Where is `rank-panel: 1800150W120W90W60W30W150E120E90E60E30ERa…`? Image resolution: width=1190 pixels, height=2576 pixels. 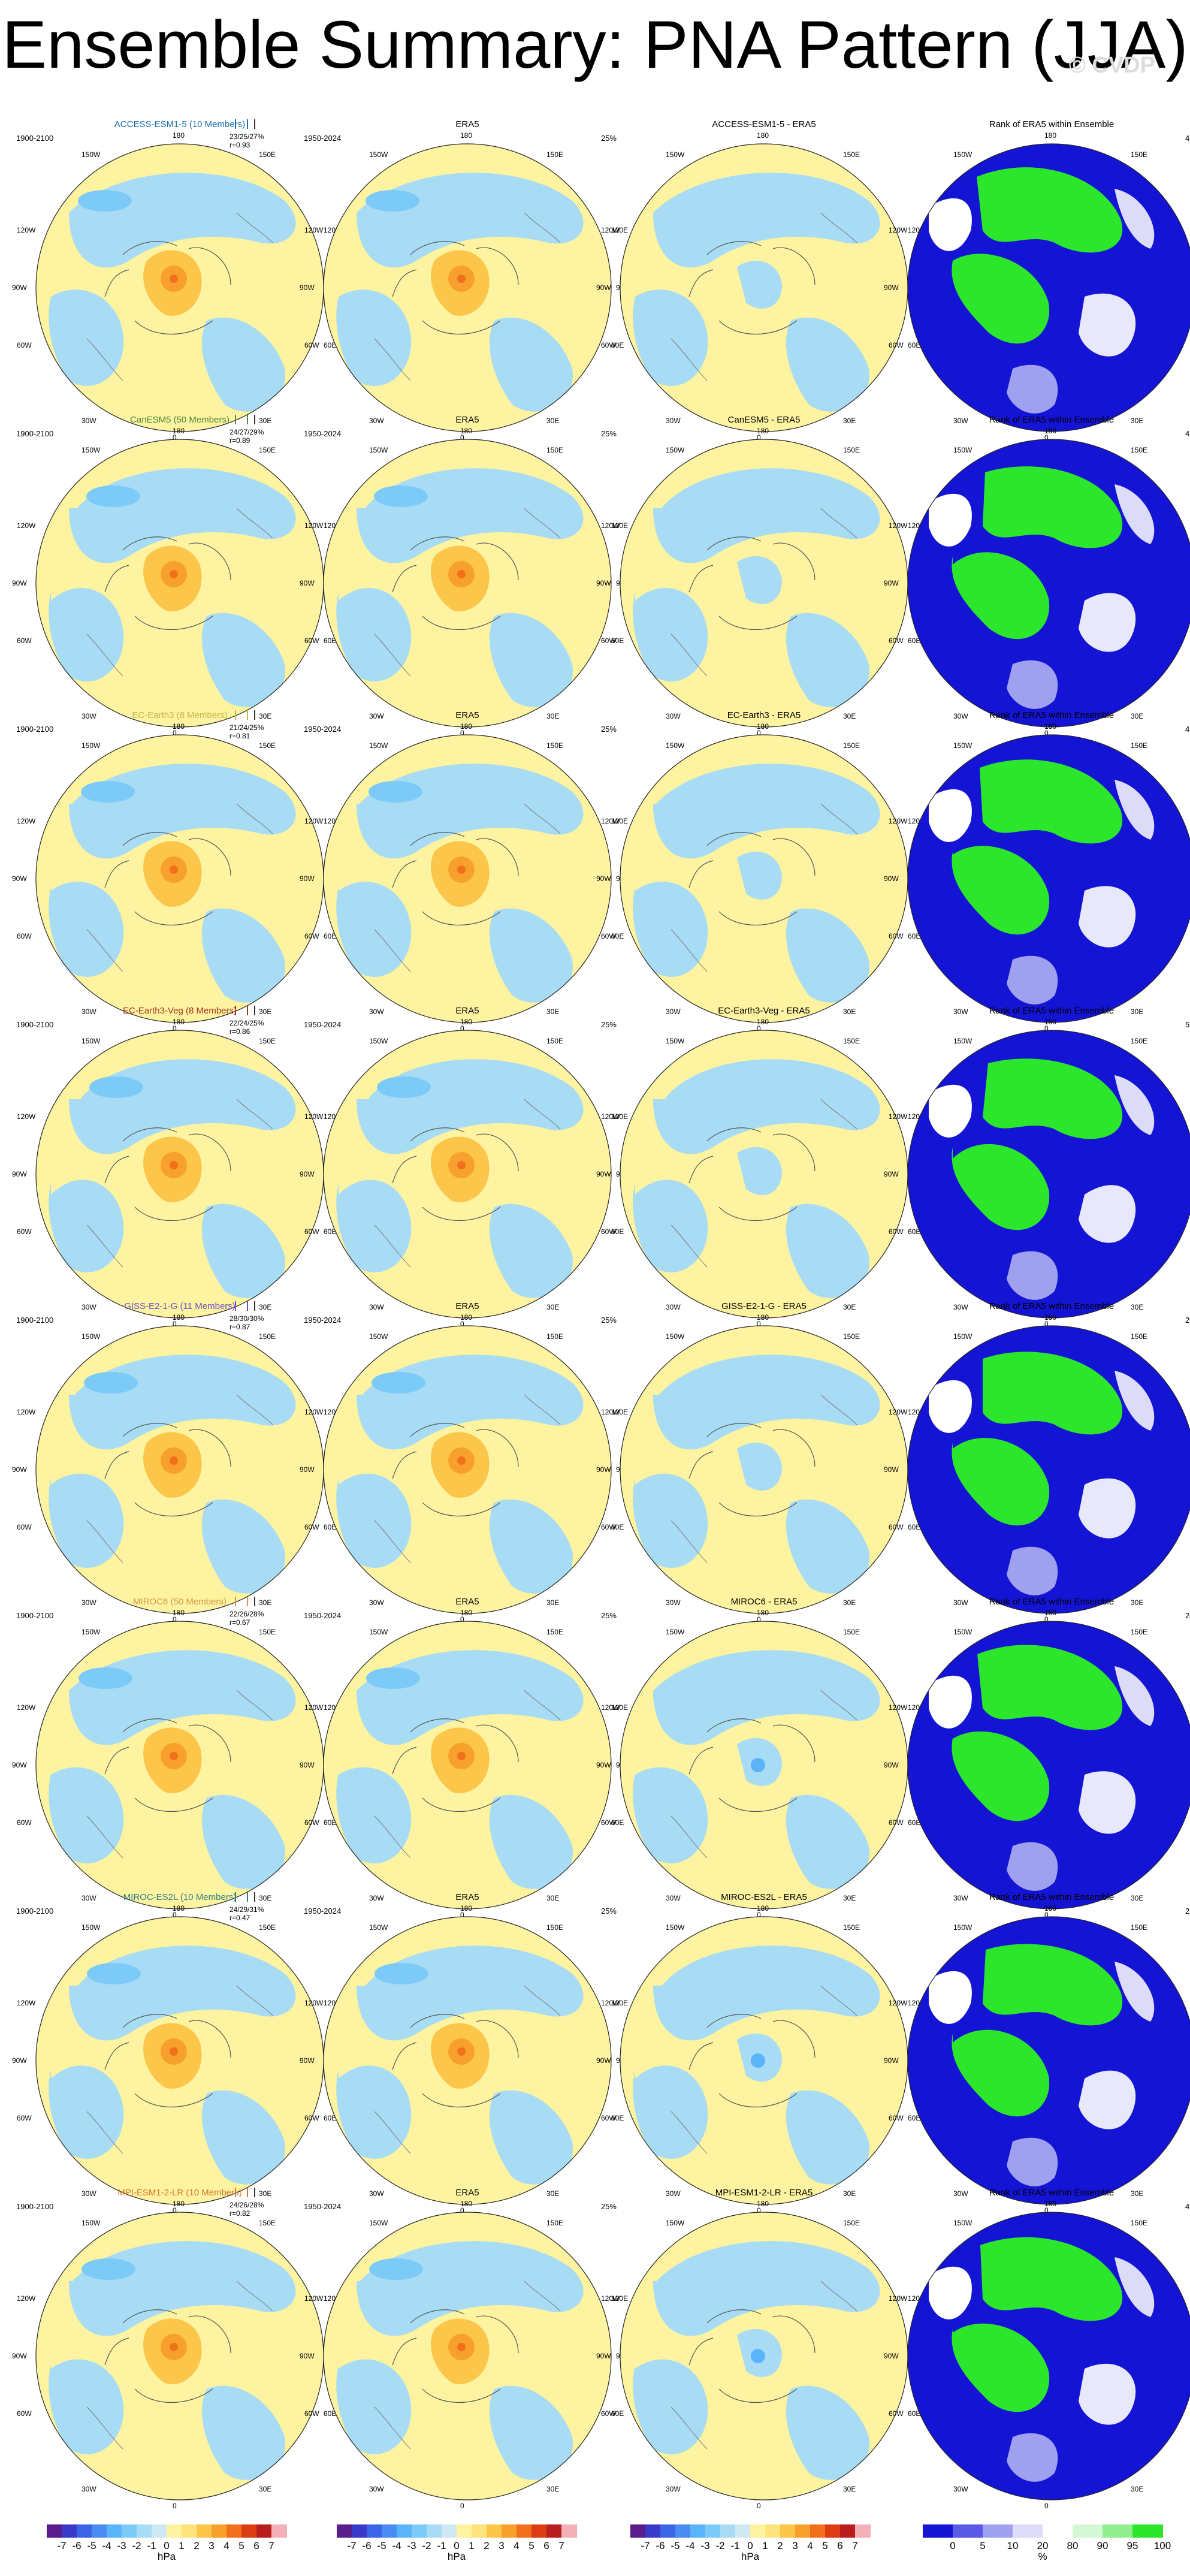
rank-panel: 1800150W120W90W60W30W150E120E90E60E30ERa… is located at coordinates (1037, 2348).